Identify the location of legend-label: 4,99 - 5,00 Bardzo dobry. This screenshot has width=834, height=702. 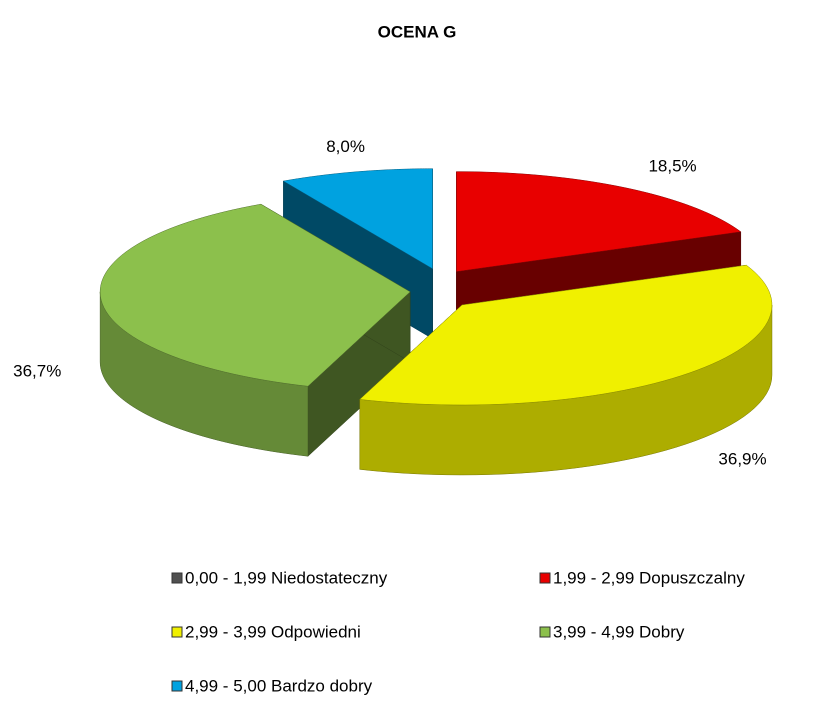
(279, 685).